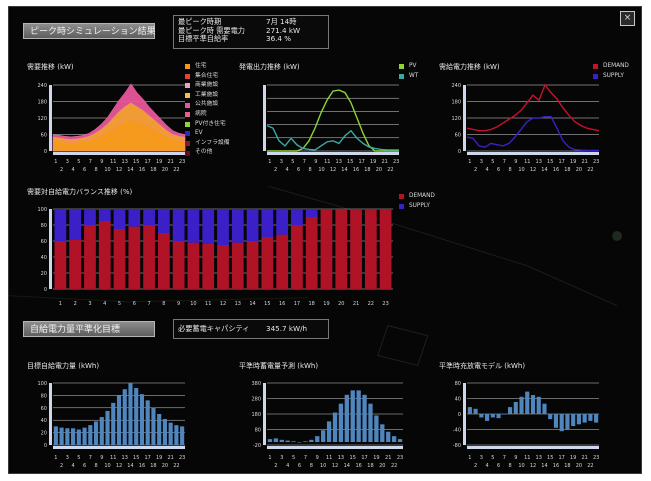 The height and width of the screenshot is (481, 651). Describe the element at coordinates (279, 39) in the screenshot. I see `peak-info-value: 36.4 %` at that location.